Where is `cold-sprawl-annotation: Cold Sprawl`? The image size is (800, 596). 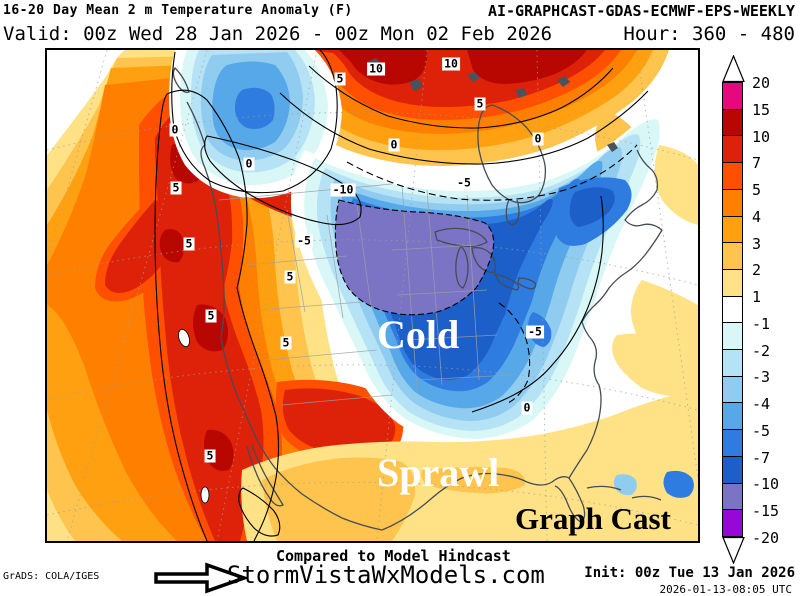
cold-sprawl-annotation: Cold Sprawl is located at coordinates (438, 380).